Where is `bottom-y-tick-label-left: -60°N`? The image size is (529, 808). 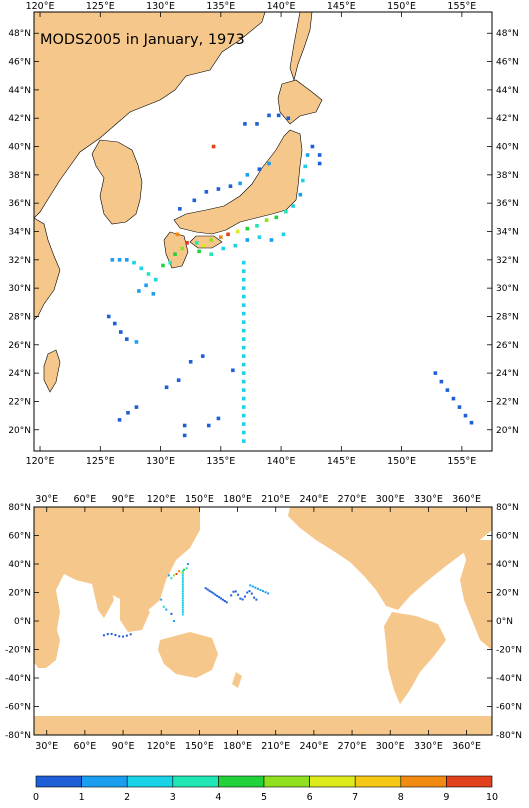
bottom-y-tick-label-left: -60°N is located at coordinates (18, 708).